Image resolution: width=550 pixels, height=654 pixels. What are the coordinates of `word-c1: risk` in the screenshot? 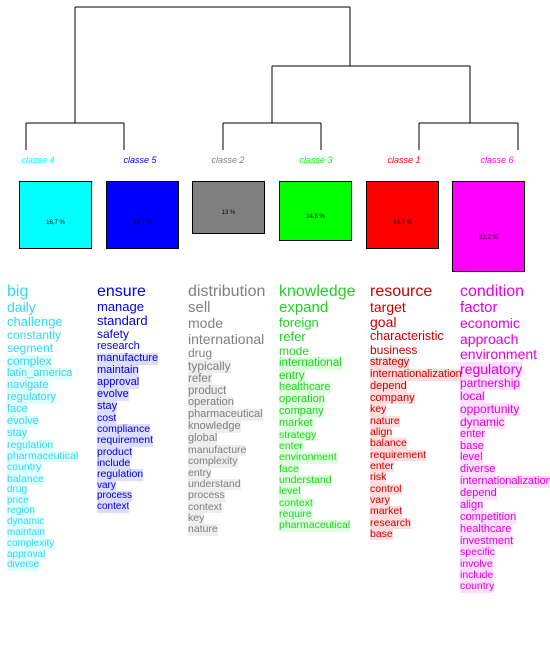 It's located at (378, 478).